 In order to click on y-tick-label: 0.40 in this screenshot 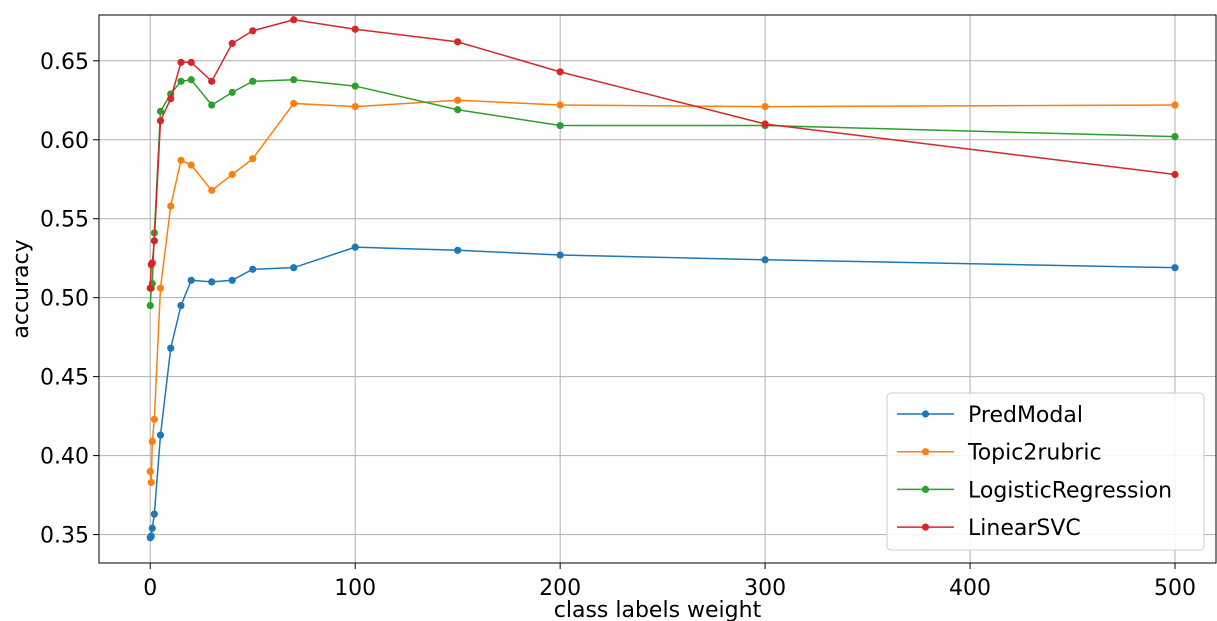, I will do `click(64, 457)`.